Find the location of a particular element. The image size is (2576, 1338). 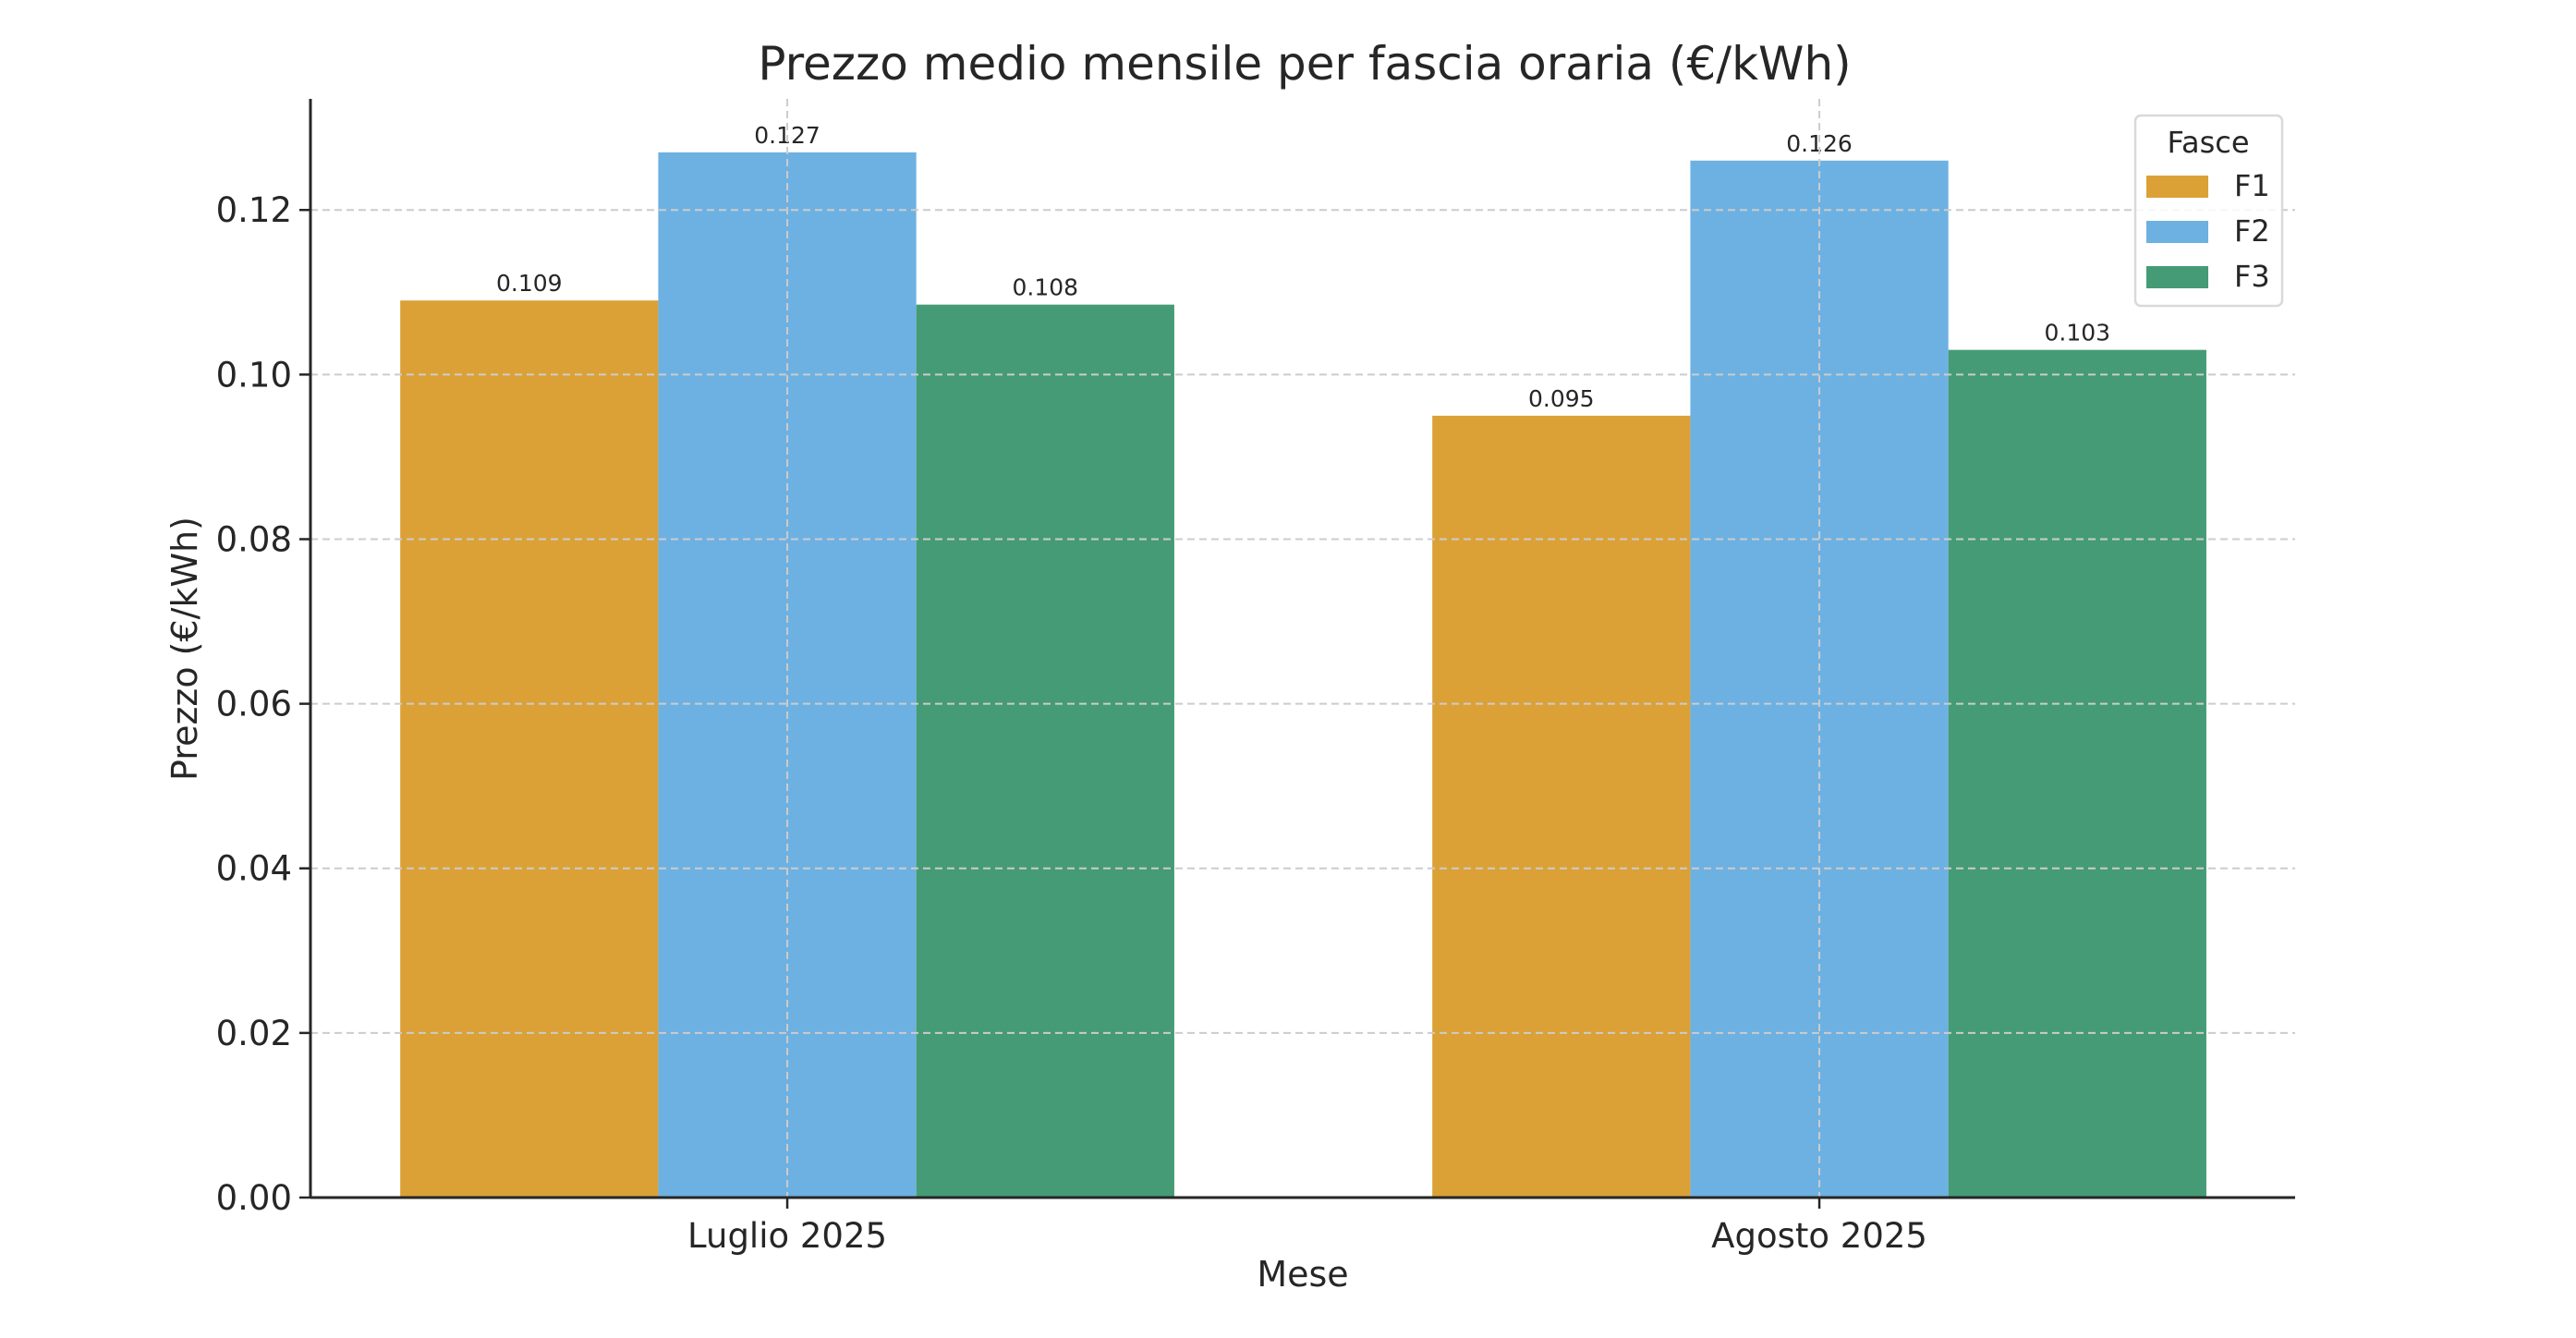

bar-value-label: 0.095 is located at coordinates (1561, 399).